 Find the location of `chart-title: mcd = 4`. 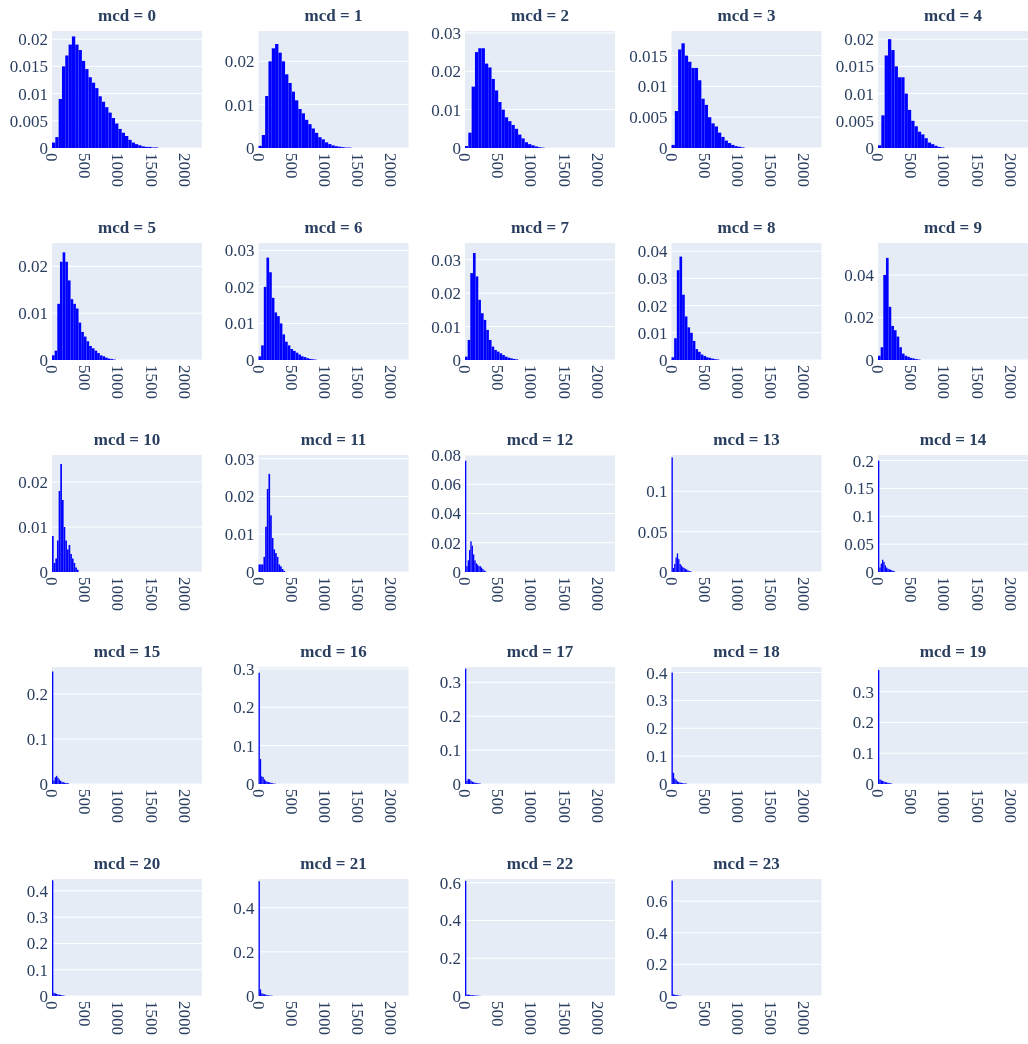

chart-title: mcd = 4 is located at coordinates (953, 15).